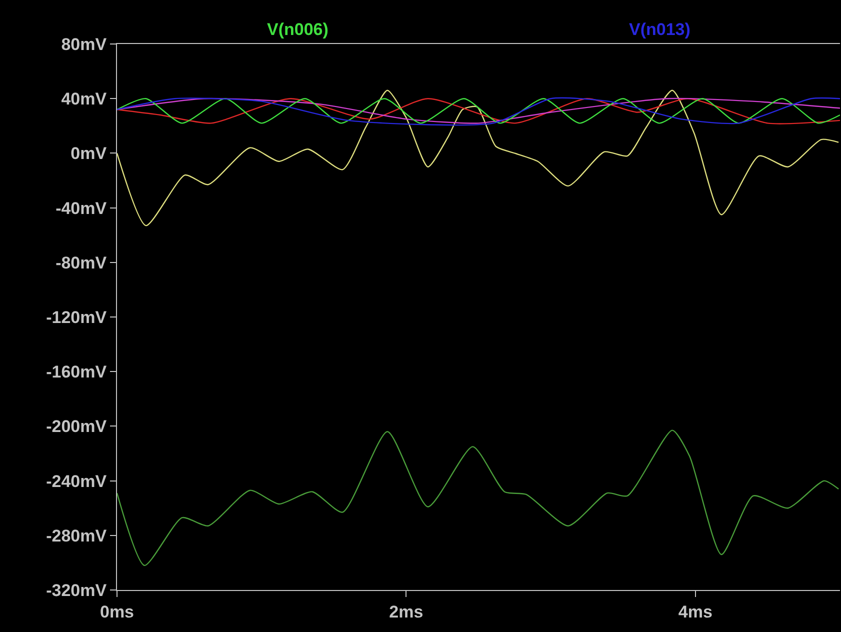 Image resolution: width=841 pixels, height=632 pixels. What do you see at coordinates (406, 612) in the screenshot?
I see `x-tick-label: 2ms` at bounding box center [406, 612].